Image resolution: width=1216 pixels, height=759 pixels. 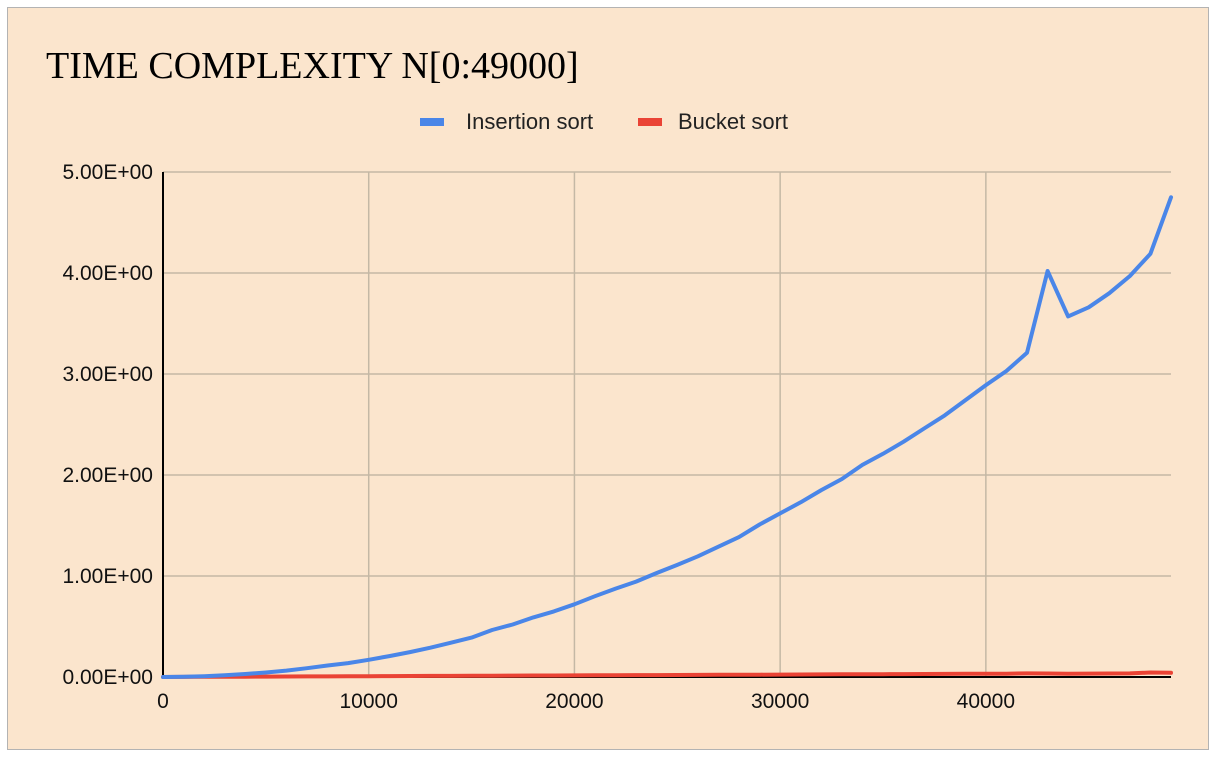 I want to click on x-axis-tick-labels: 0 10000 20000 30000 40000, so click(x=586, y=701).